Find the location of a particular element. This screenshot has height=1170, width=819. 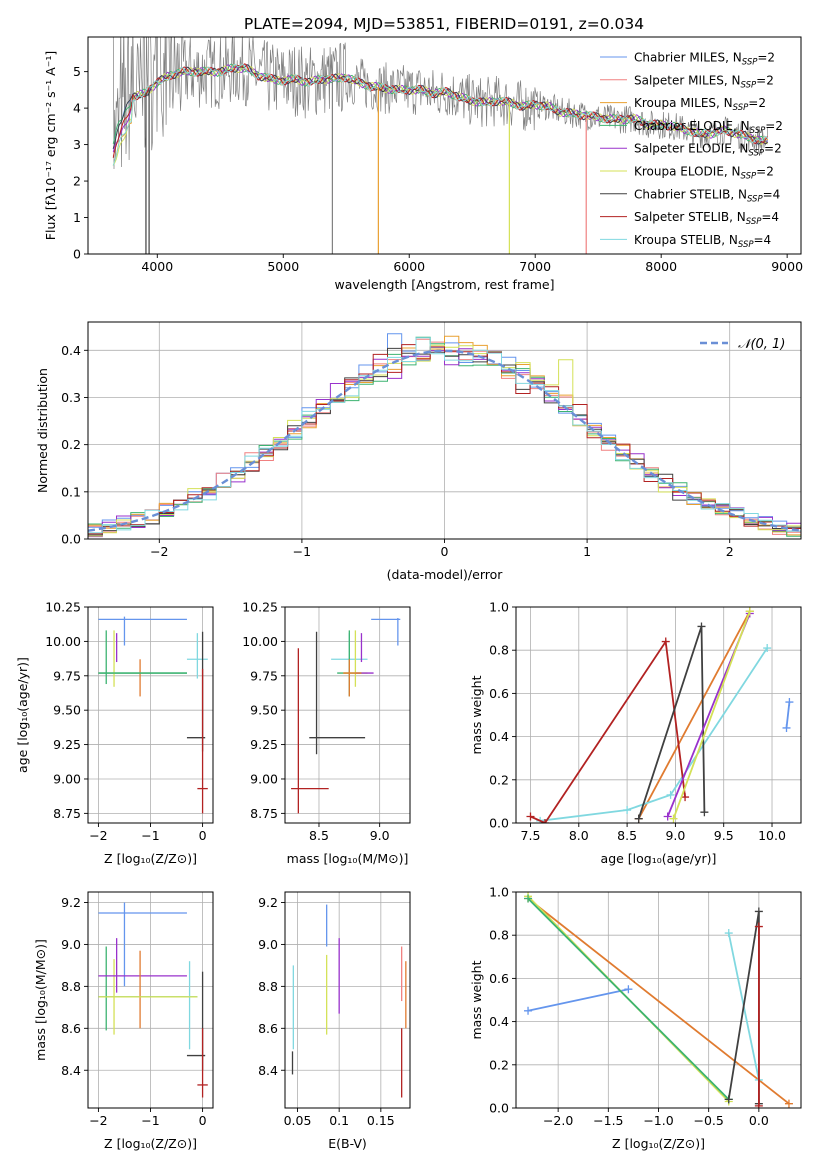

x-tick-label: 0.15 is located at coordinates (381, 1120).